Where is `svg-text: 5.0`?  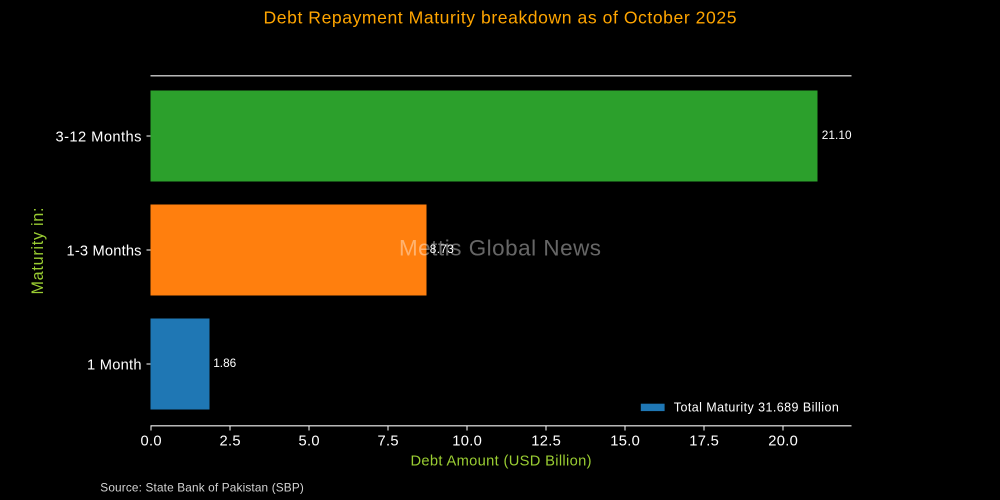 svg-text: 5.0 is located at coordinates (309, 442).